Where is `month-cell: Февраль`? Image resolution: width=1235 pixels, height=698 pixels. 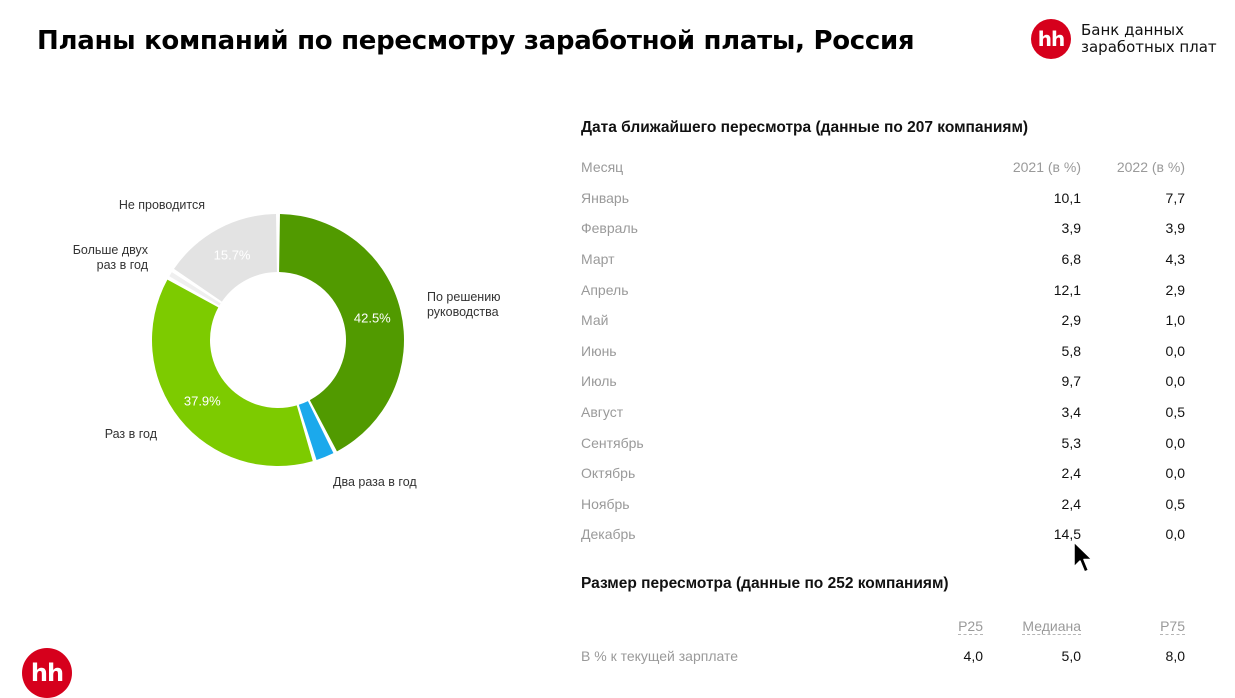
month-cell: Февраль is located at coordinates (609, 228).